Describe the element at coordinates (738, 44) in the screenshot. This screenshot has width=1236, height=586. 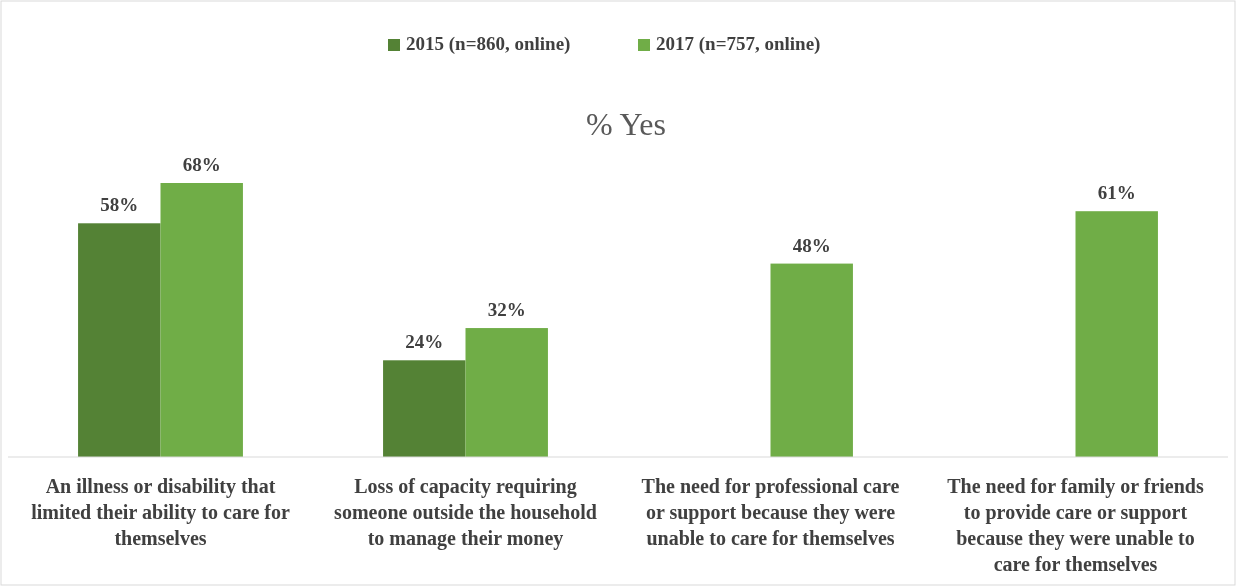
I see `legend-label: 2017 (n=757, online)` at that location.